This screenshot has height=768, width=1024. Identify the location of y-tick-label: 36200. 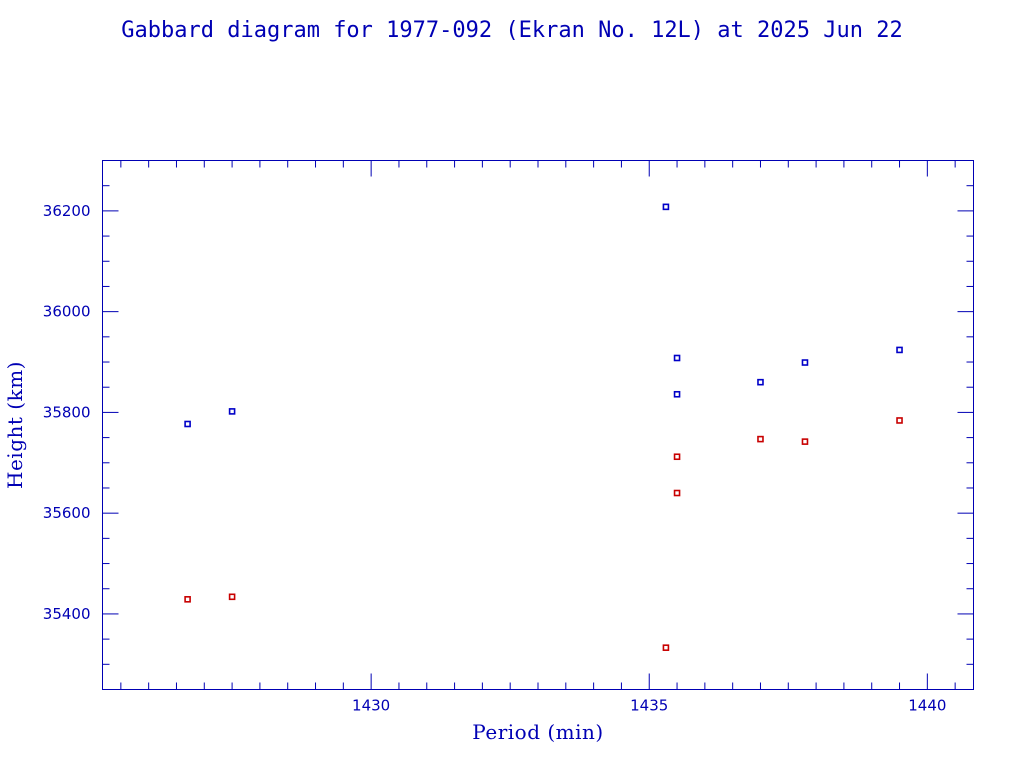
(67, 211).